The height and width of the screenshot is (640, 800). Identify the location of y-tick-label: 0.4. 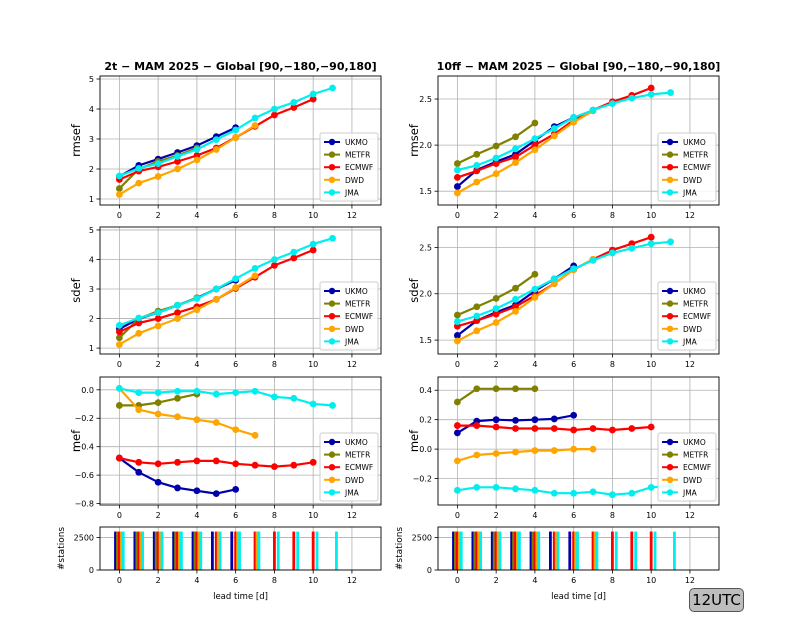
(425, 390).